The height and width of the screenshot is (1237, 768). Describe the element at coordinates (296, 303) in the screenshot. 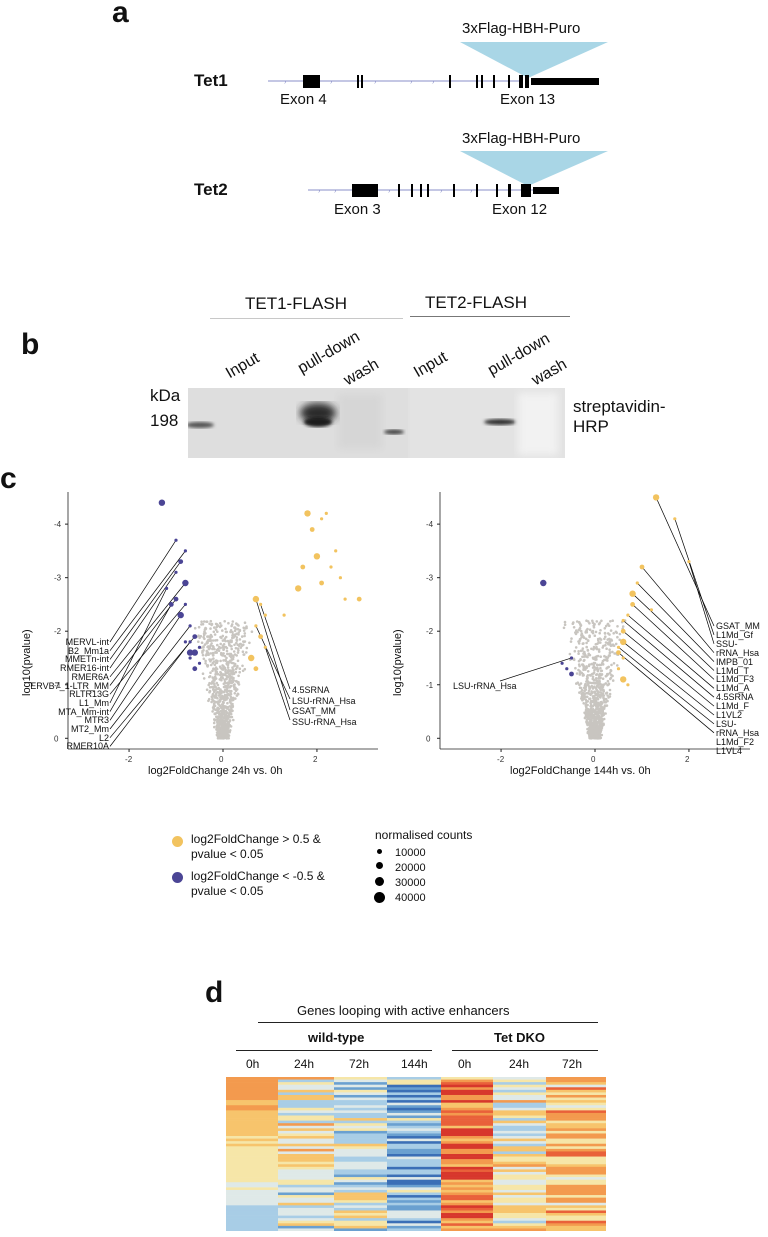

I see `tet1-flash-group-label: TET1-FLASH` at that location.